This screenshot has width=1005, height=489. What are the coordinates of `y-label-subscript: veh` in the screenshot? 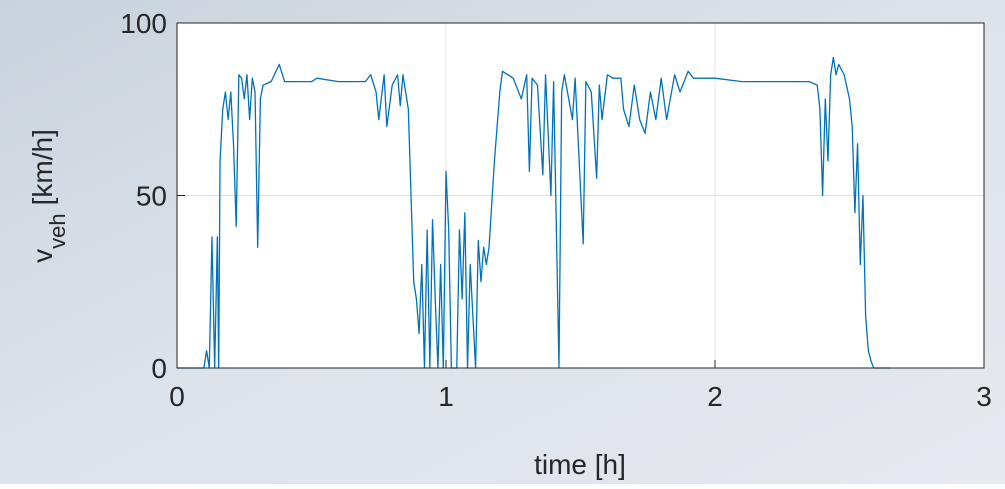 It's located at (57, 230).